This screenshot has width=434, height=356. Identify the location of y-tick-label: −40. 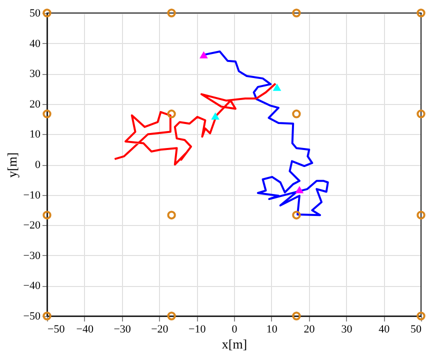
(32, 286).